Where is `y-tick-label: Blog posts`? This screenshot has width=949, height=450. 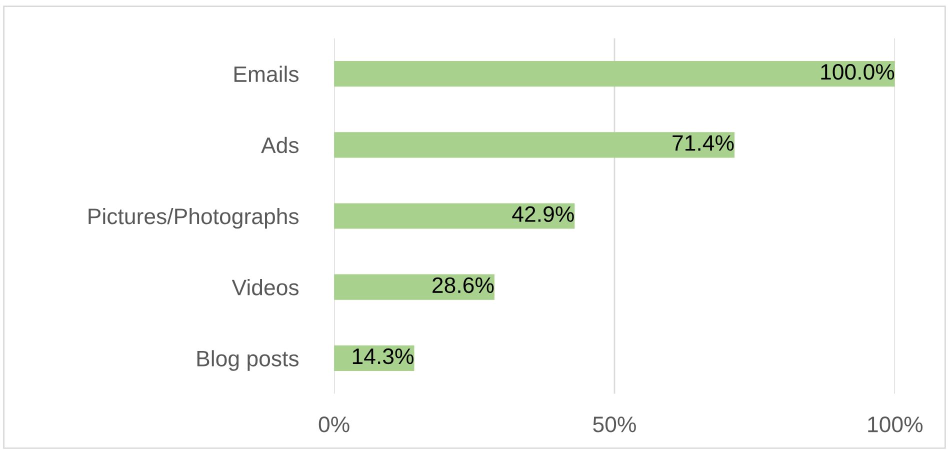
y-tick-label: Blog posts is located at coordinates (248, 360).